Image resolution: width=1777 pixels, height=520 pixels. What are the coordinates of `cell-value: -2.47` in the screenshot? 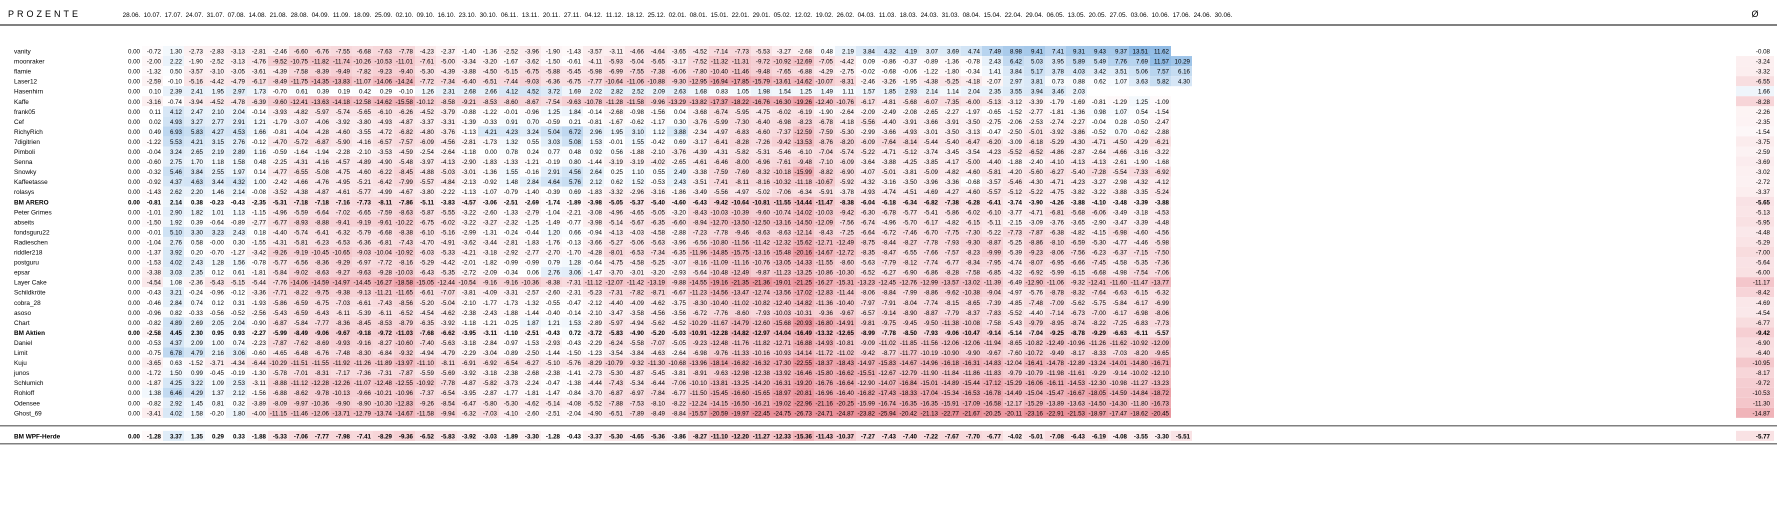 It's located at (1162, 122).